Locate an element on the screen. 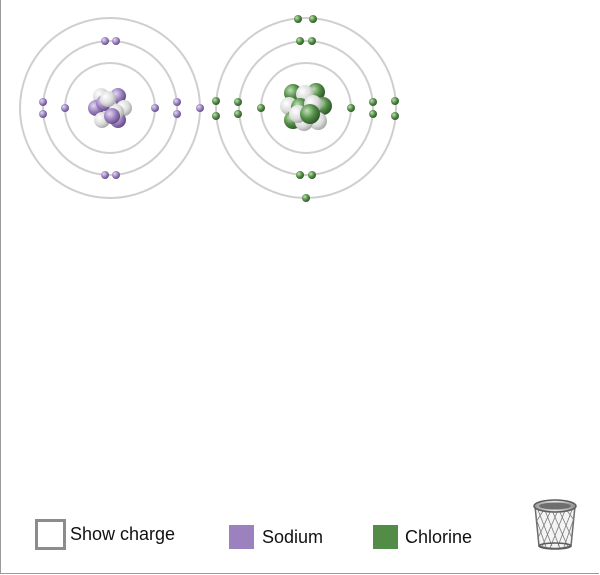 The image size is (600, 575). show-charge-control: Show charge is located at coordinates (105, 534).